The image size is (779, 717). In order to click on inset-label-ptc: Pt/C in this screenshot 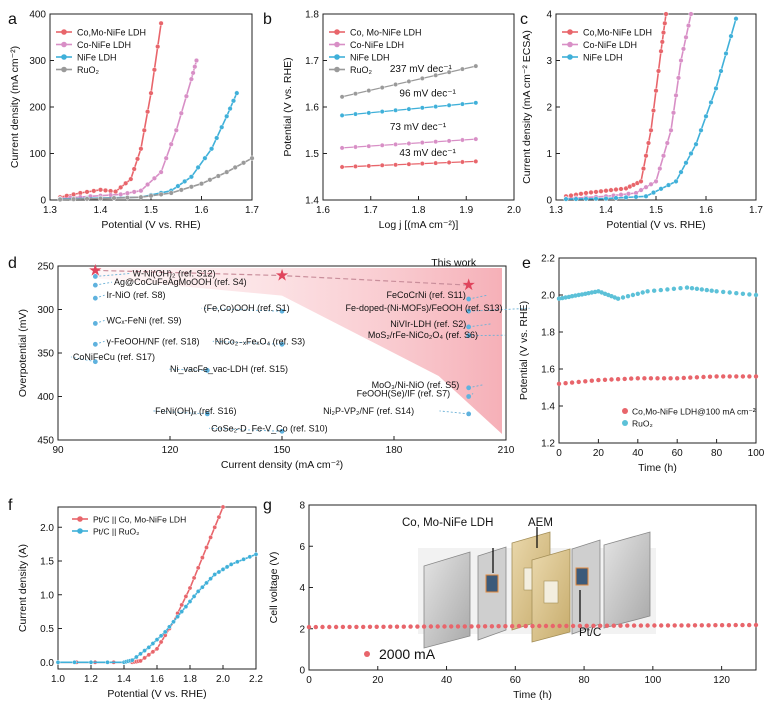, I will do `click(590, 633)`.